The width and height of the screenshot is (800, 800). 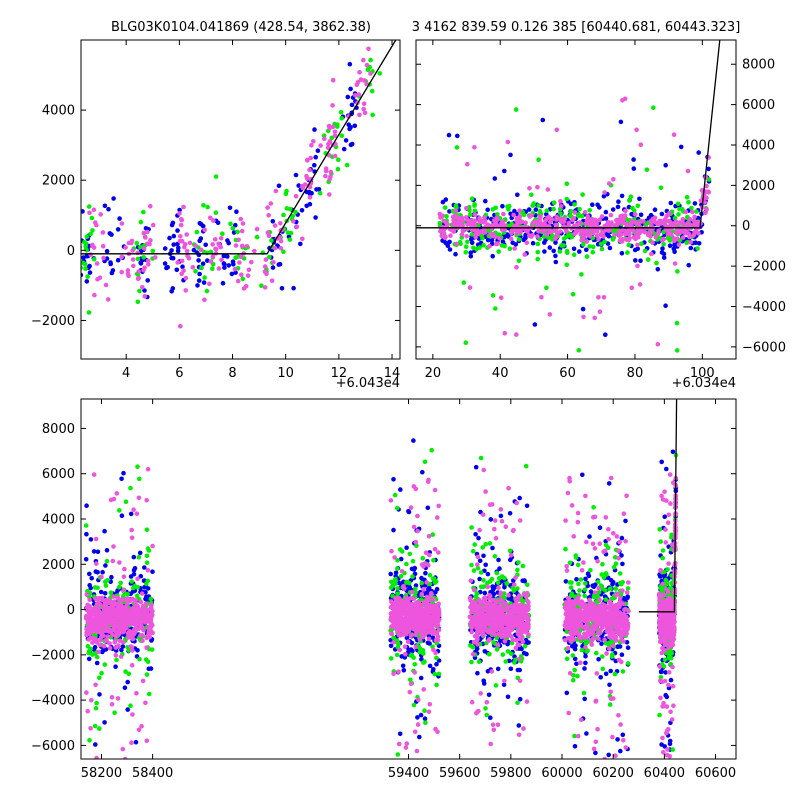 What do you see at coordinates (433, 373) in the screenshot?
I see `x-tick-label: 20` at bounding box center [433, 373].